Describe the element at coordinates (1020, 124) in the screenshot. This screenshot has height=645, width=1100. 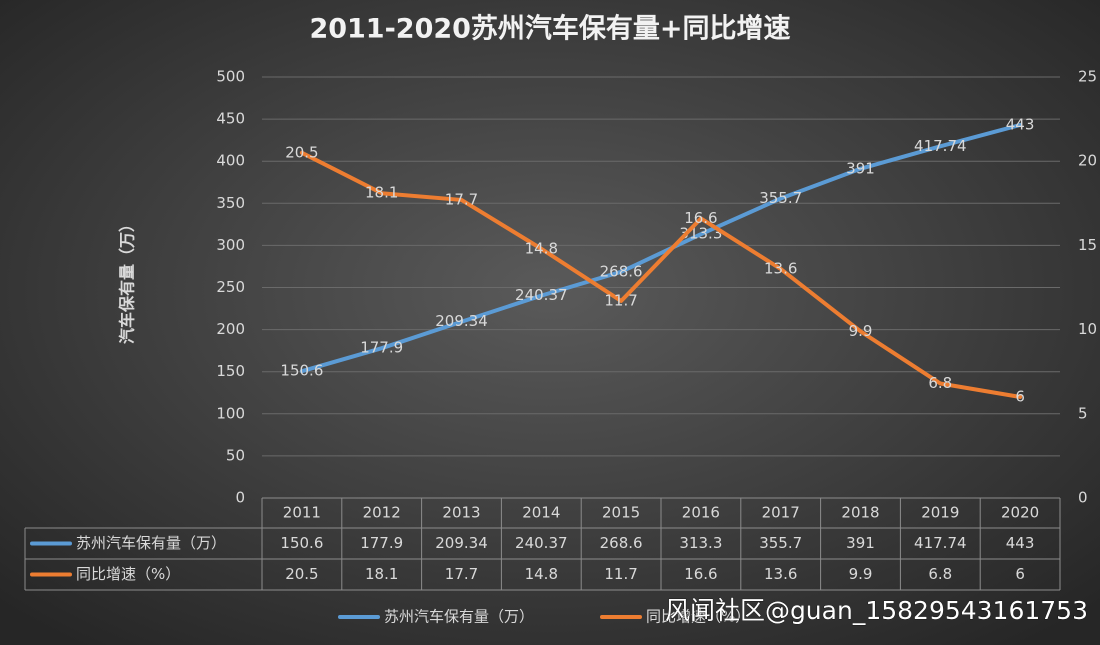
I see `data-label: 443` at that location.